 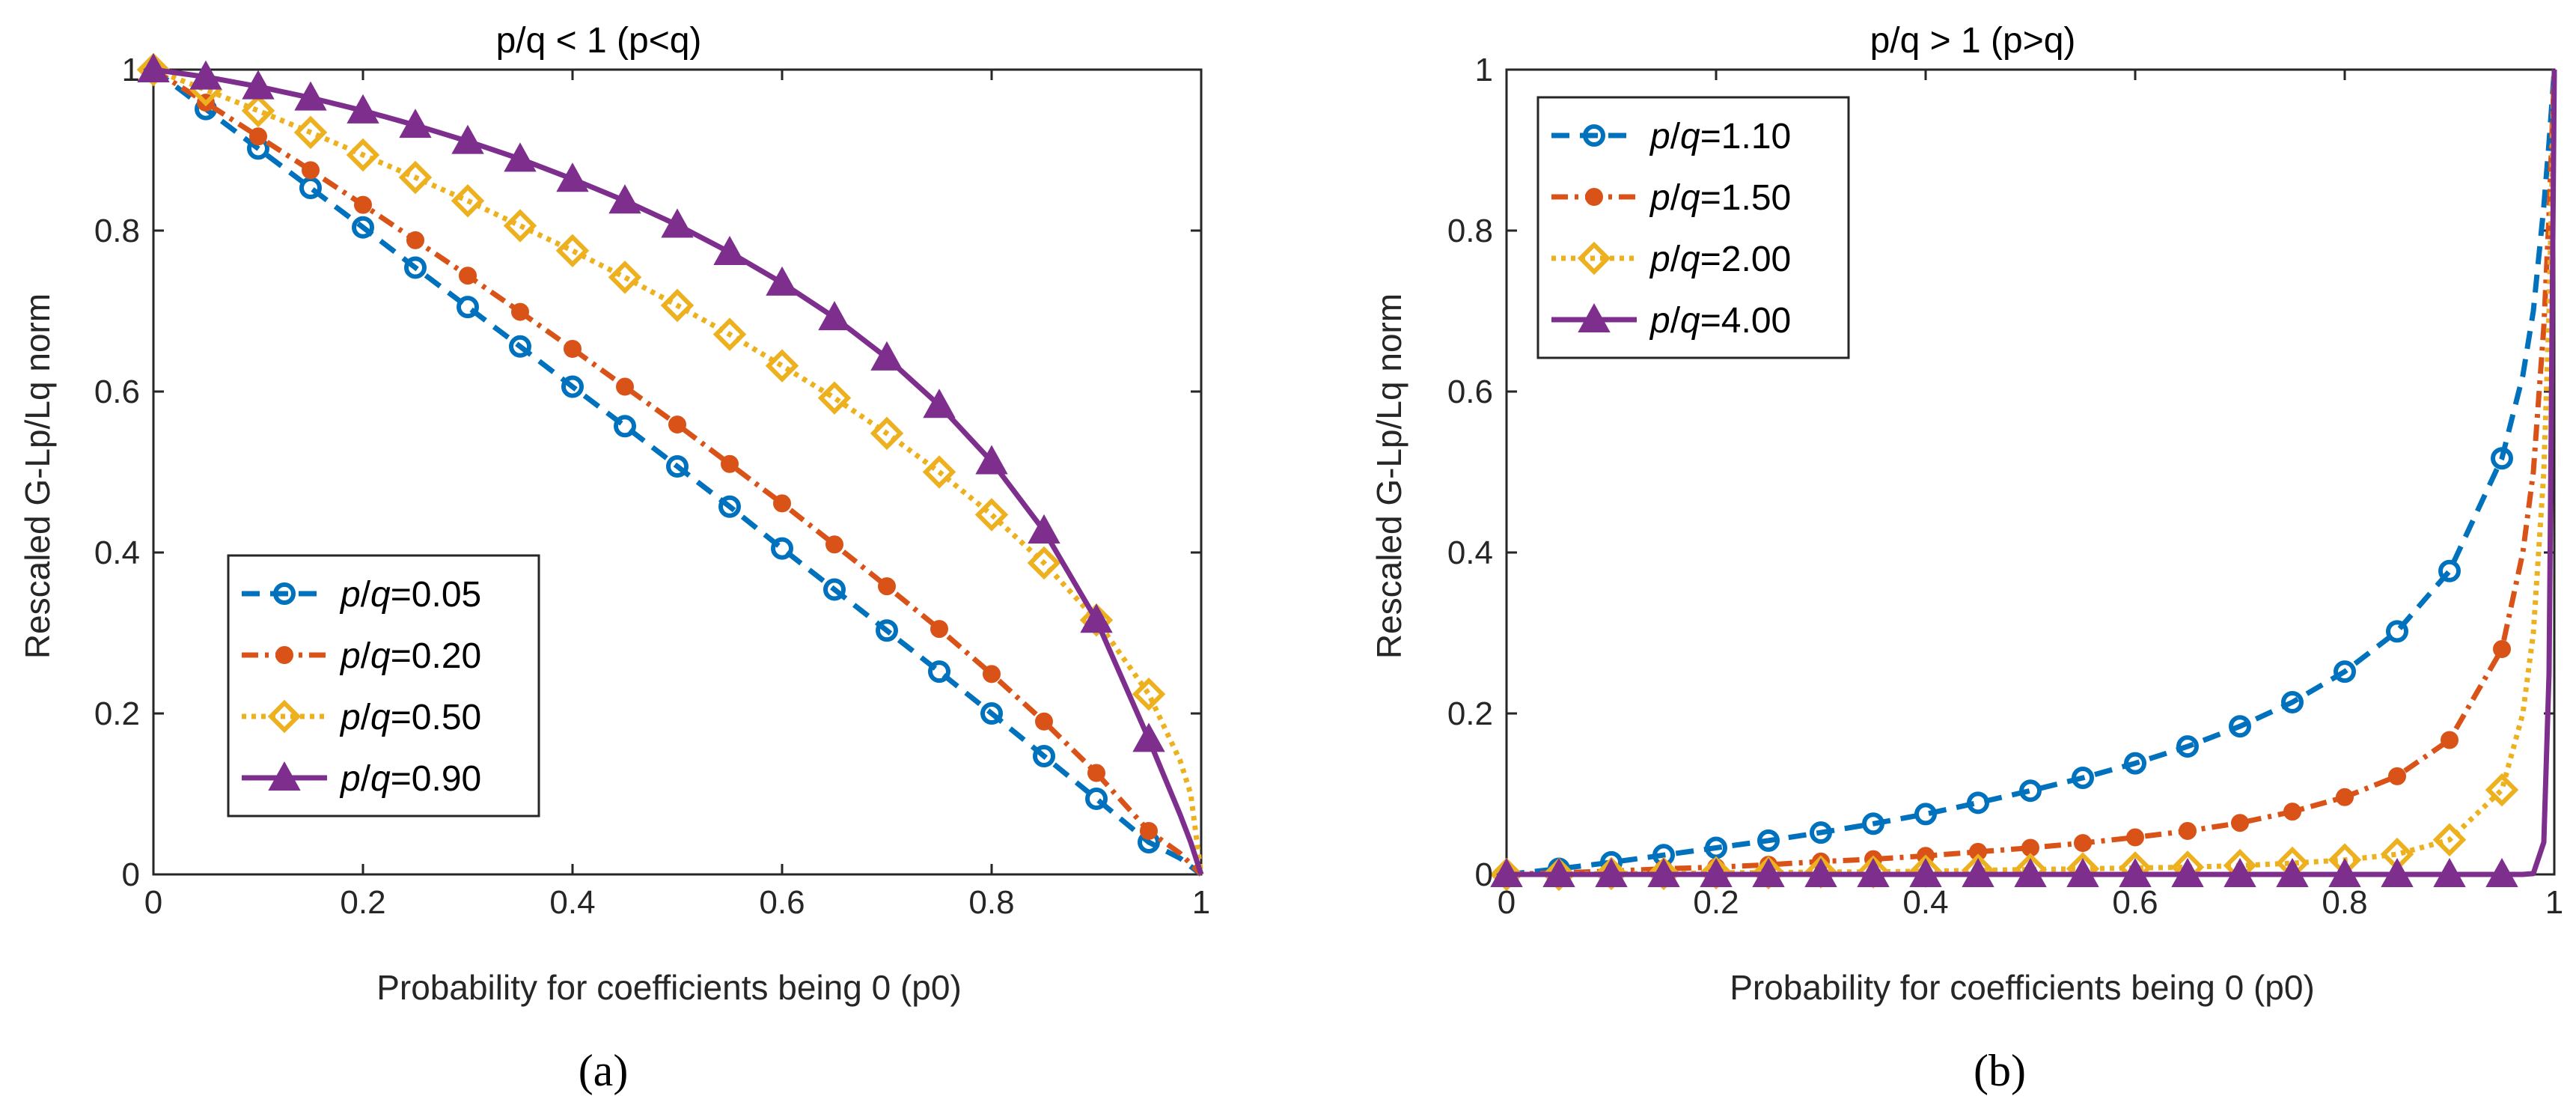 What do you see at coordinates (410, 718) in the screenshot?
I see `legend-label: p/q=0.50` at bounding box center [410, 718].